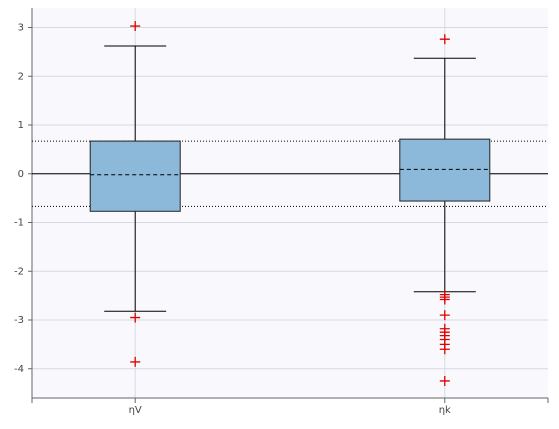 This screenshot has height=429, width=559. Describe the element at coordinates (21, 174) in the screenshot. I see `y-tick-label: 0` at that location.